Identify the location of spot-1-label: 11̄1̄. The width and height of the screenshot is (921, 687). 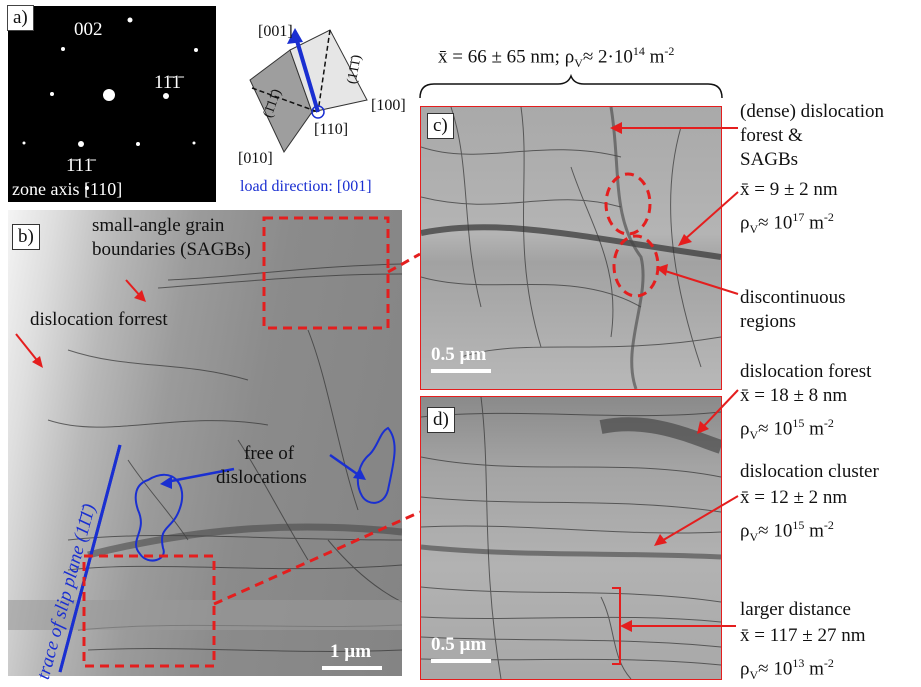
(168, 82).